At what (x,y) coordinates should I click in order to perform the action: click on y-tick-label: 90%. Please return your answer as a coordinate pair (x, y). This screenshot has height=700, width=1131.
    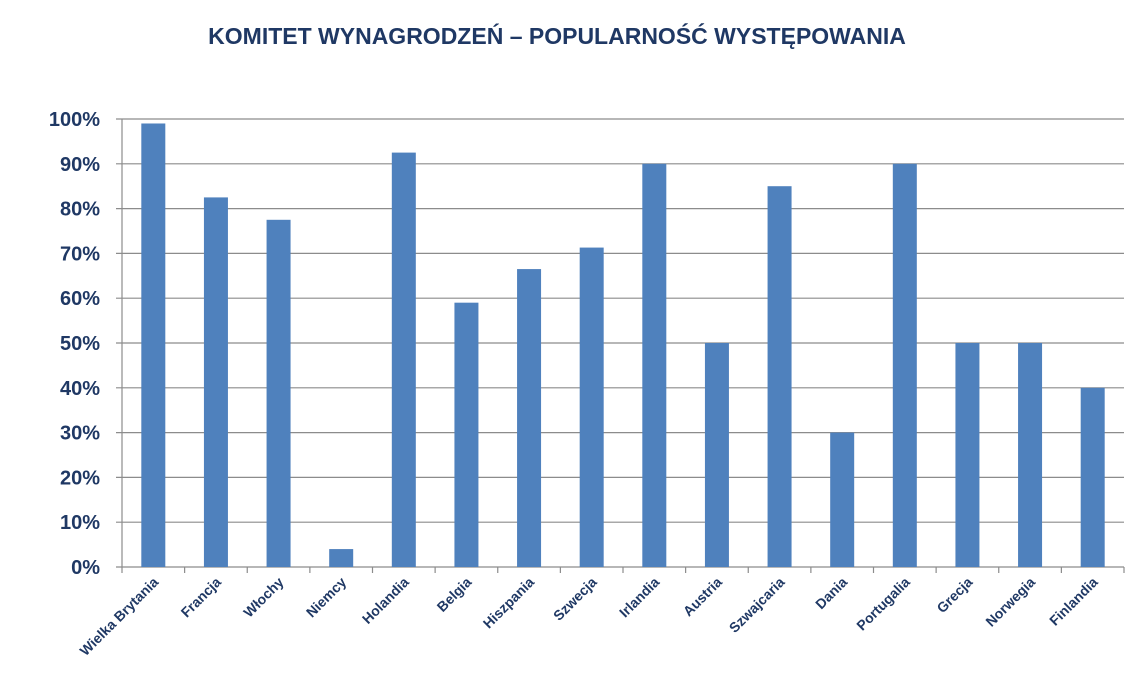
    Looking at the image, I should click on (80, 165).